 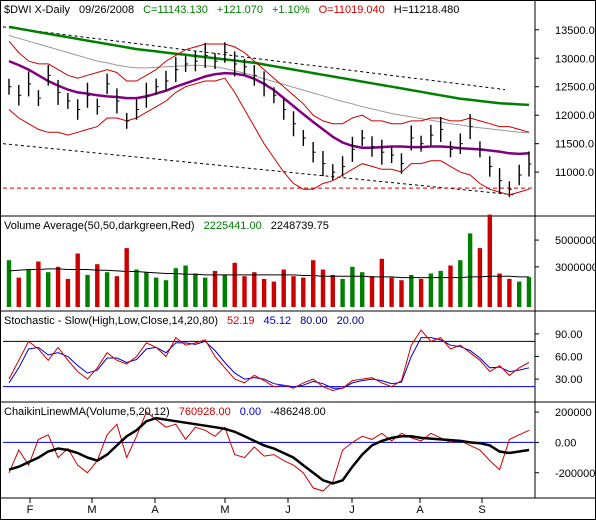 What do you see at coordinates (351, 321) in the screenshot?
I see `stoch-lower: 20.00` at bounding box center [351, 321].